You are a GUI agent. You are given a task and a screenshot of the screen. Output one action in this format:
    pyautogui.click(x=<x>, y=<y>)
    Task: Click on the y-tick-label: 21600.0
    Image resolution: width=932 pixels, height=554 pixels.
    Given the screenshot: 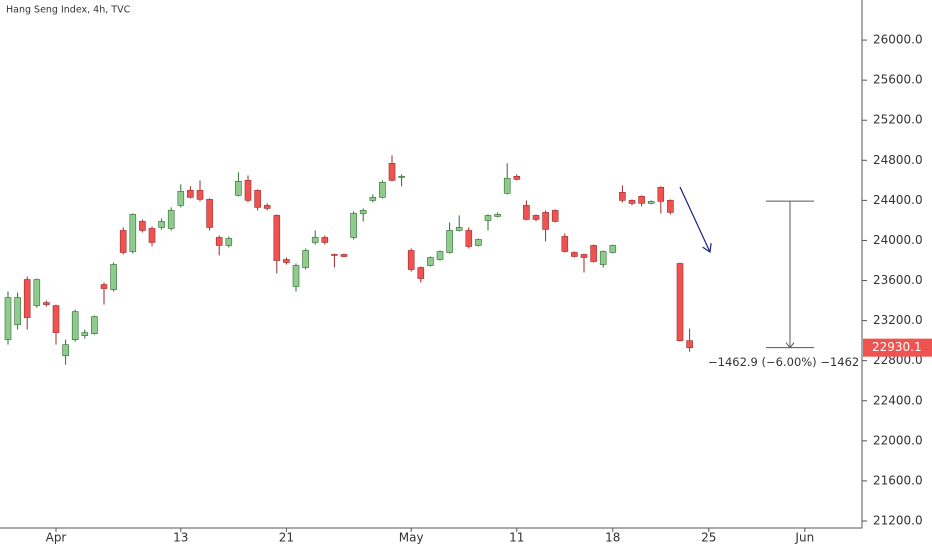 What is the action you would take?
    pyautogui.click(x=898, y=480)
    